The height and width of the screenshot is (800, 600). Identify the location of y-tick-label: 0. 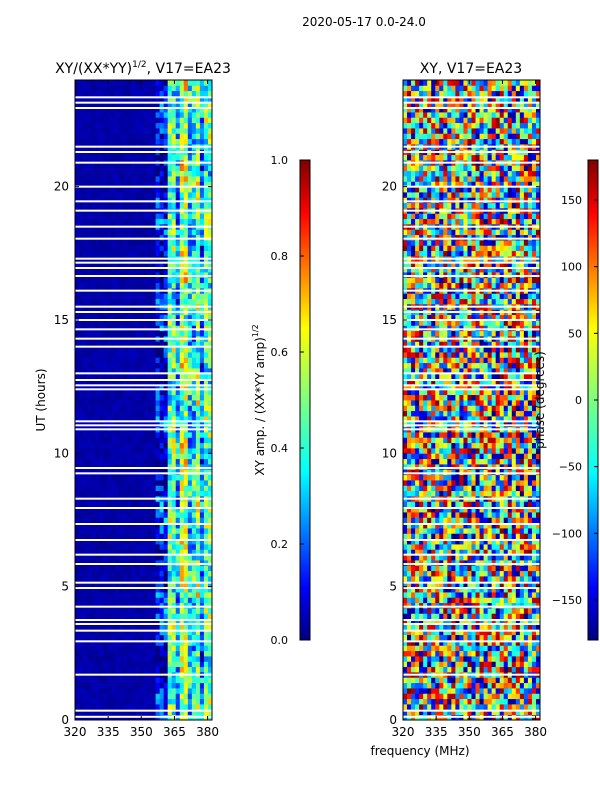
(65, 720).